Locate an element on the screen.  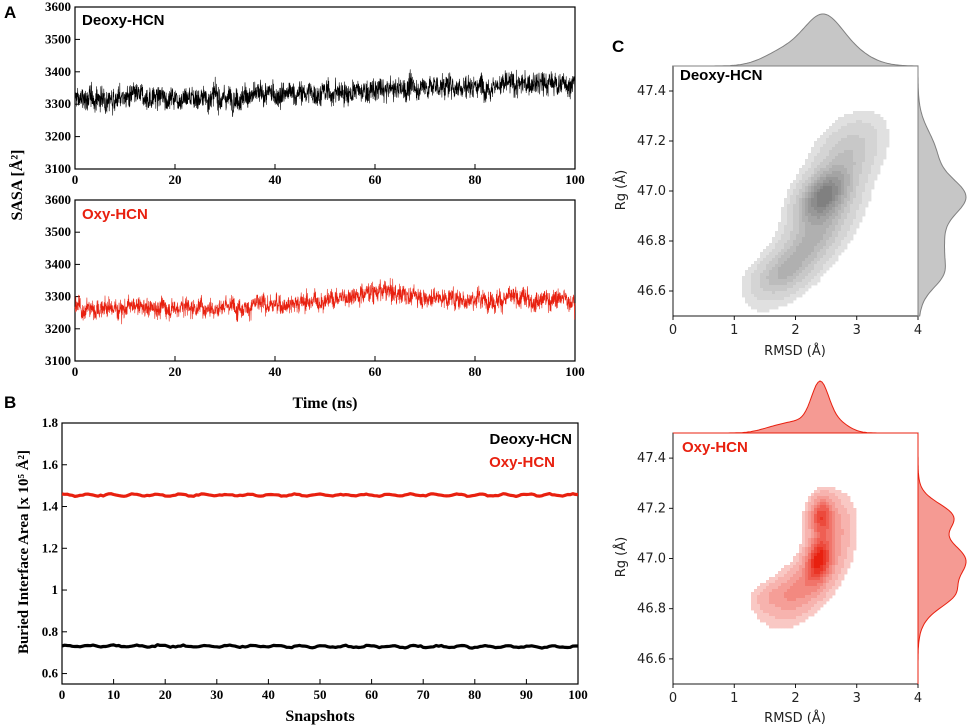
sasa-oxy-xtick-label-3: 60 is located at coordinates (375, 371).